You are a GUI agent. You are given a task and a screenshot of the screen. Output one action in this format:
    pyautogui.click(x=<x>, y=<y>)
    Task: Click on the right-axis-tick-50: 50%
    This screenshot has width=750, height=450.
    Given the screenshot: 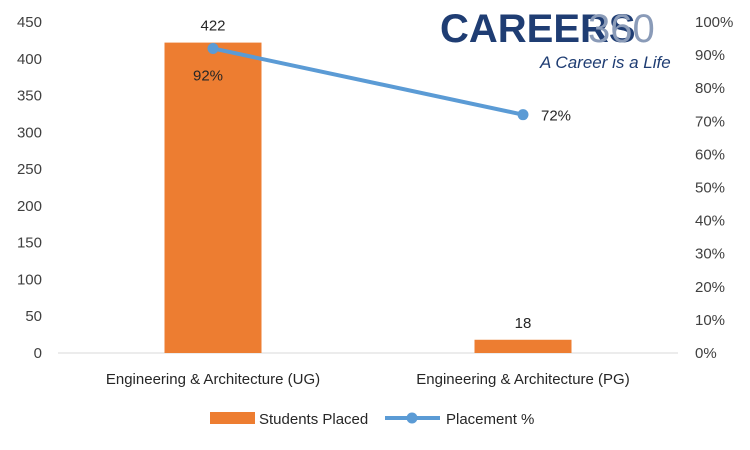 What is the action you would take?
    pyautogui.click(x=710, y=188)
    